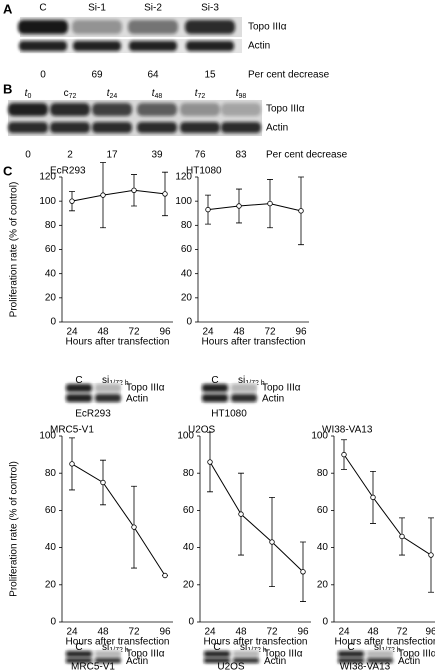 This screenshot has height=672, width=435. I want to click on label-main: c, so click(66, 93).